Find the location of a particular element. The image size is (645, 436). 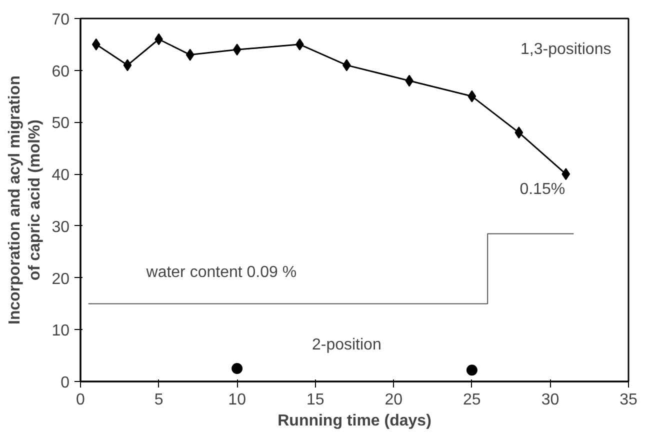

y-tick-label: 20 is located at coordinates (61, 279).